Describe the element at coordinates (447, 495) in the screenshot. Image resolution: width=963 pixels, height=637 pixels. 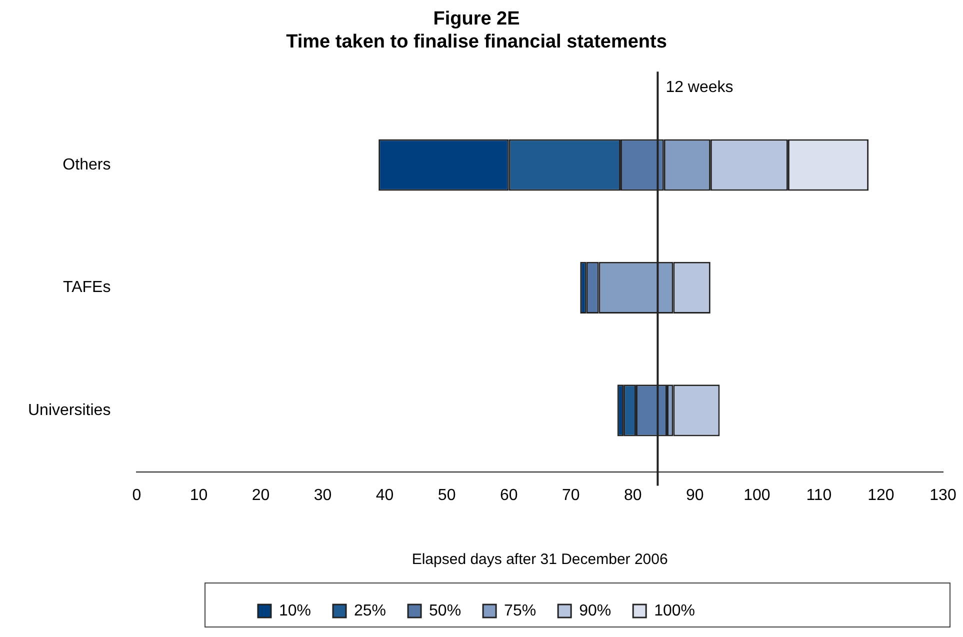
I see `x-tick-label: 50` at that location.